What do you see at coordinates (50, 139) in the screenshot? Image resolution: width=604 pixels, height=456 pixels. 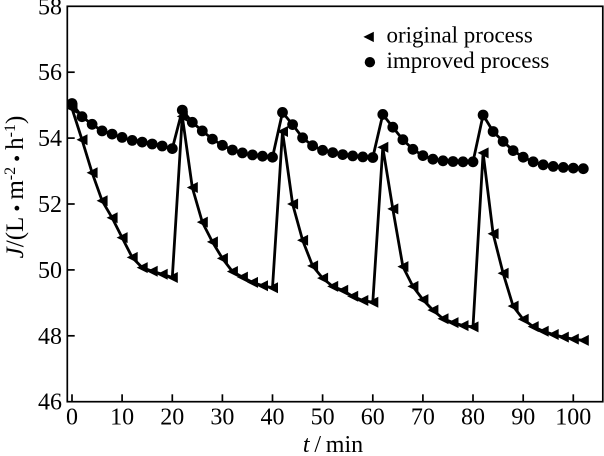 I see `svg-text: 54` at bounding box center [50, 139].